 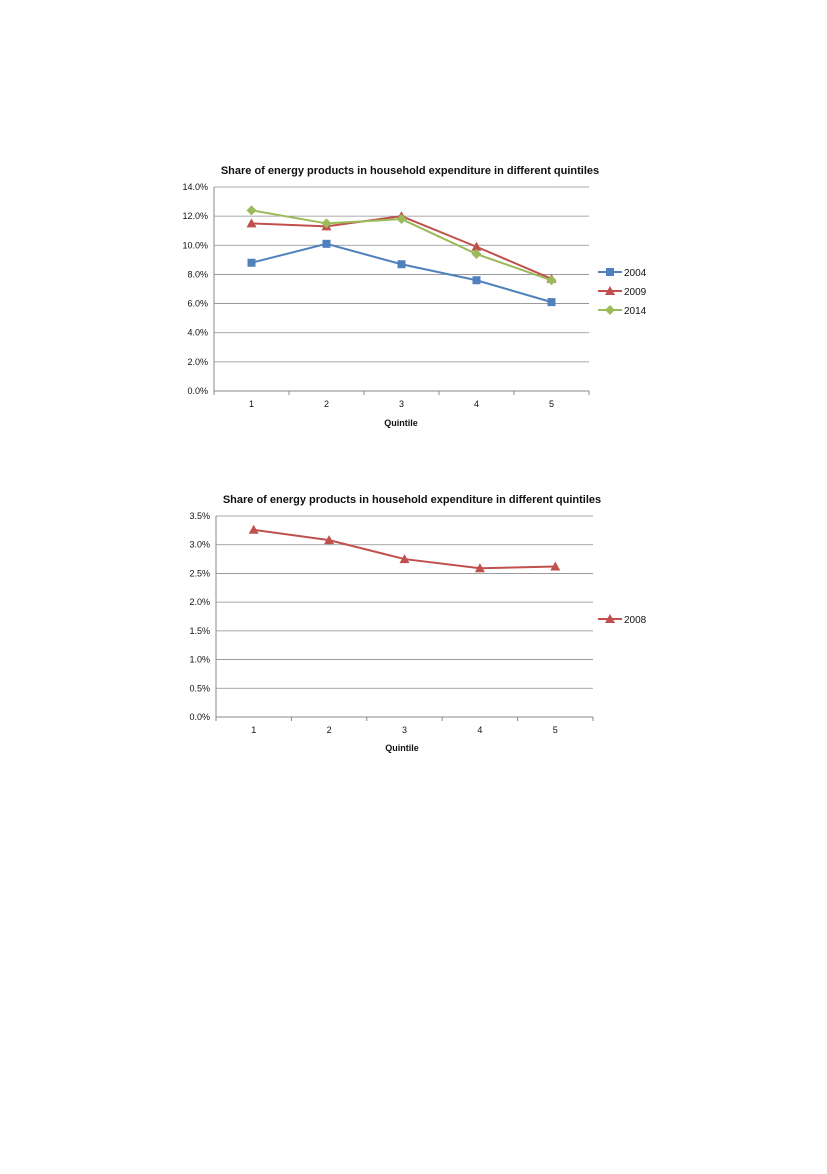 What do you see at coordinates (195, 216) in the screenshot?
I see `y-tick-label: 12.0%` at bounding box center [195, 216].